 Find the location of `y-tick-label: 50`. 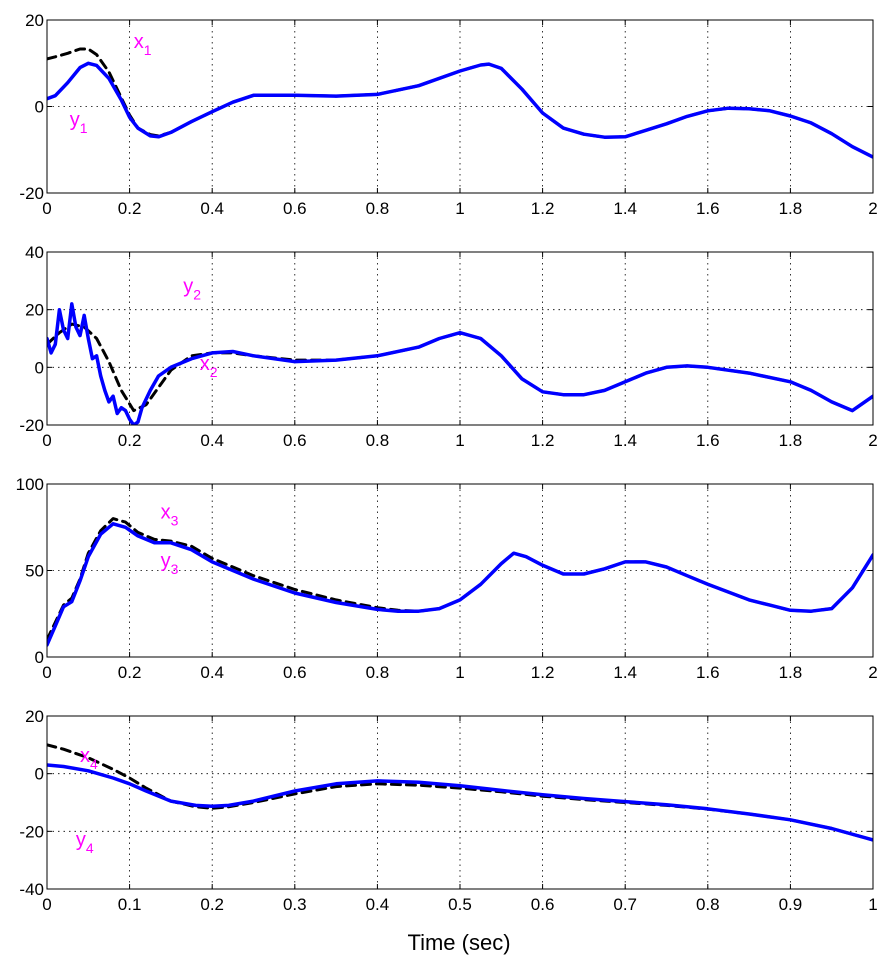

y-tick-label: 50 is located at coordinates (34, 571).